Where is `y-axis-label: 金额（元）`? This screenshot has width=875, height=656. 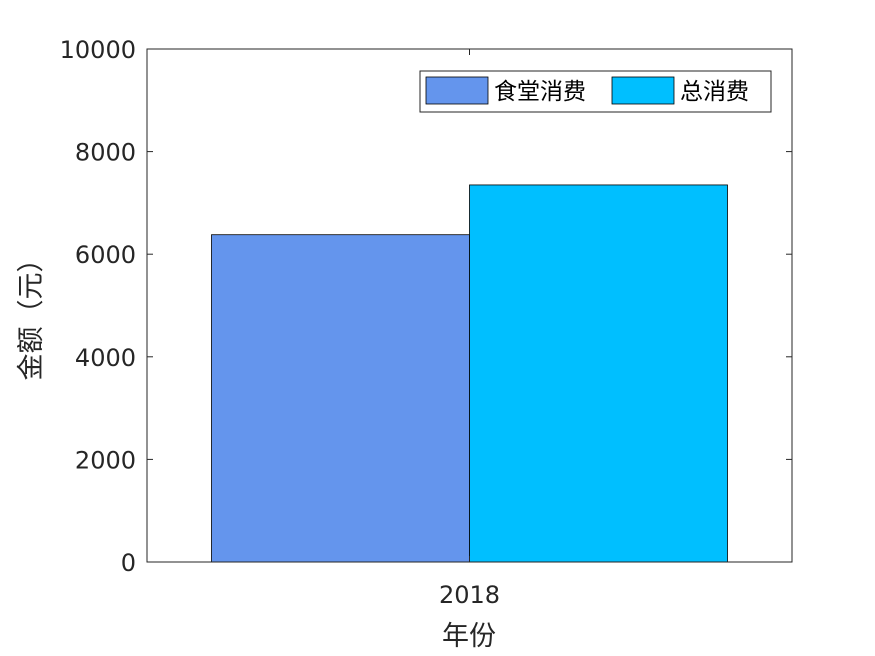
y-axis-label: 金额（元） is located at coordinates (31, 313).